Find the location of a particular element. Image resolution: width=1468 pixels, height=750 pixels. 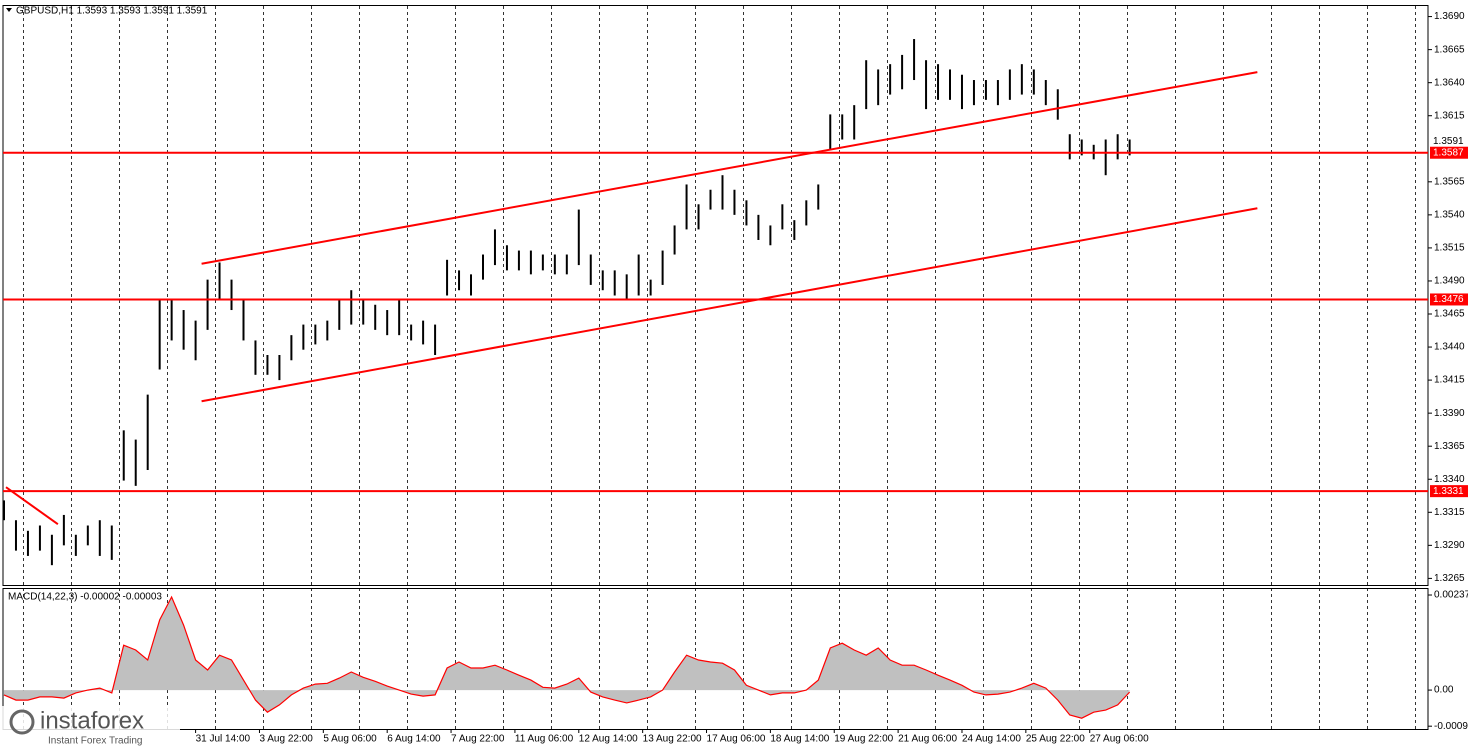

x-tick-label: 18 Aug 14:00 is located at coordinates (799, 739).